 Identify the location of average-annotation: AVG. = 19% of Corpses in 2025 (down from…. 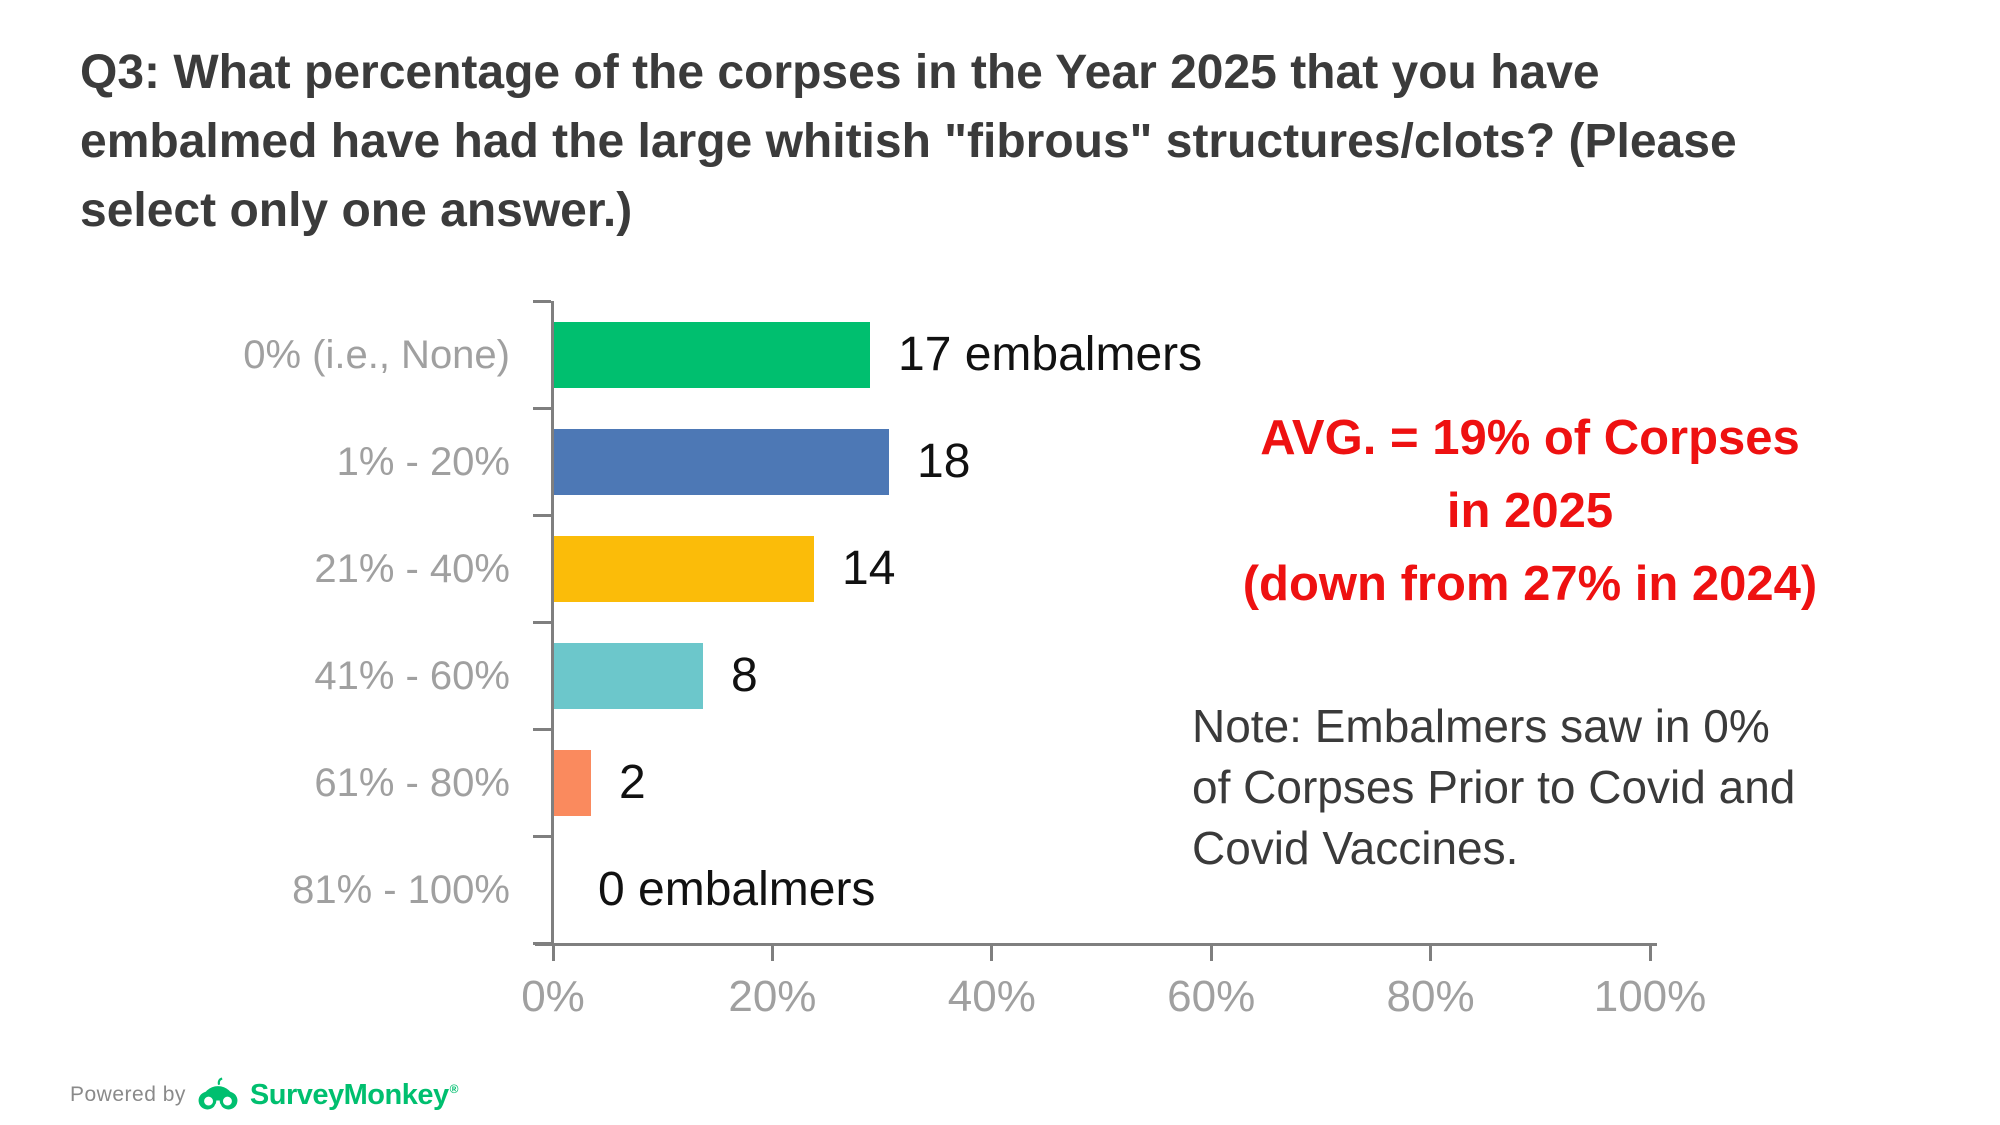
(1530, 511).